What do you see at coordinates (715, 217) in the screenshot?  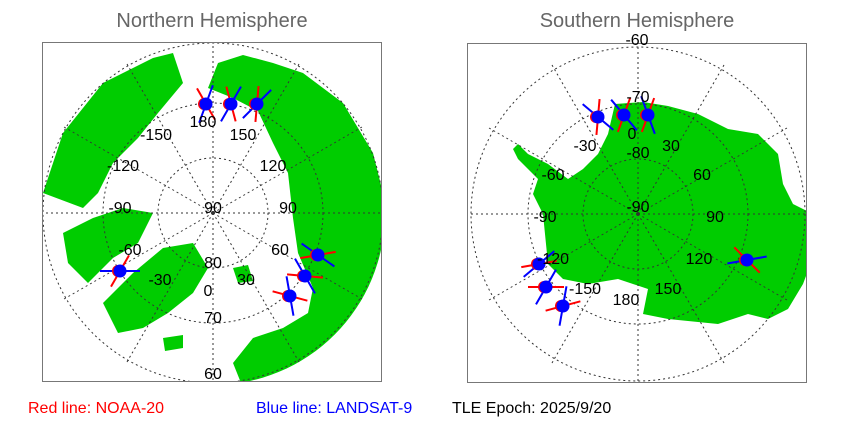 I see `south-lon-label: 90` at bounding box center [715, 217].